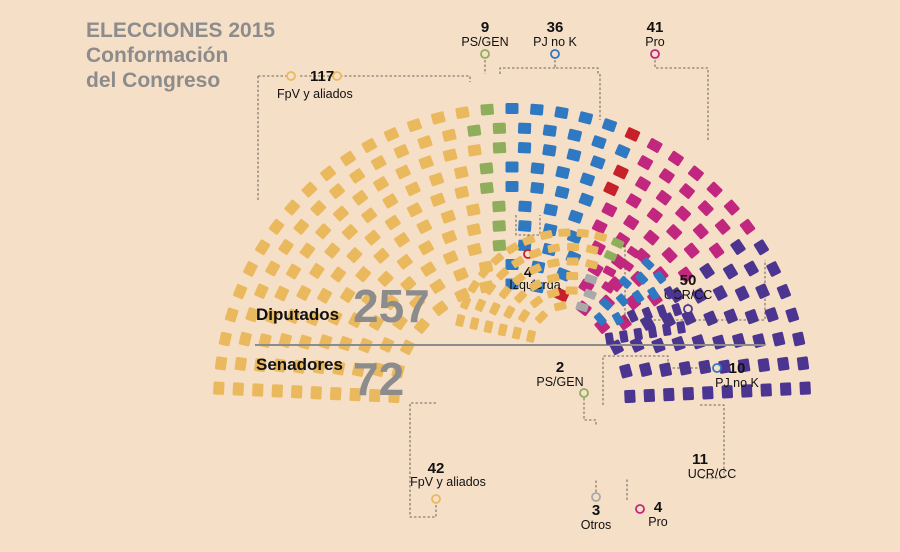 This screenshot has width=900, height=552. Describe the element at coordinates (299, 364) in the screenshot. I see `senadores-label: Senadores` at that location.